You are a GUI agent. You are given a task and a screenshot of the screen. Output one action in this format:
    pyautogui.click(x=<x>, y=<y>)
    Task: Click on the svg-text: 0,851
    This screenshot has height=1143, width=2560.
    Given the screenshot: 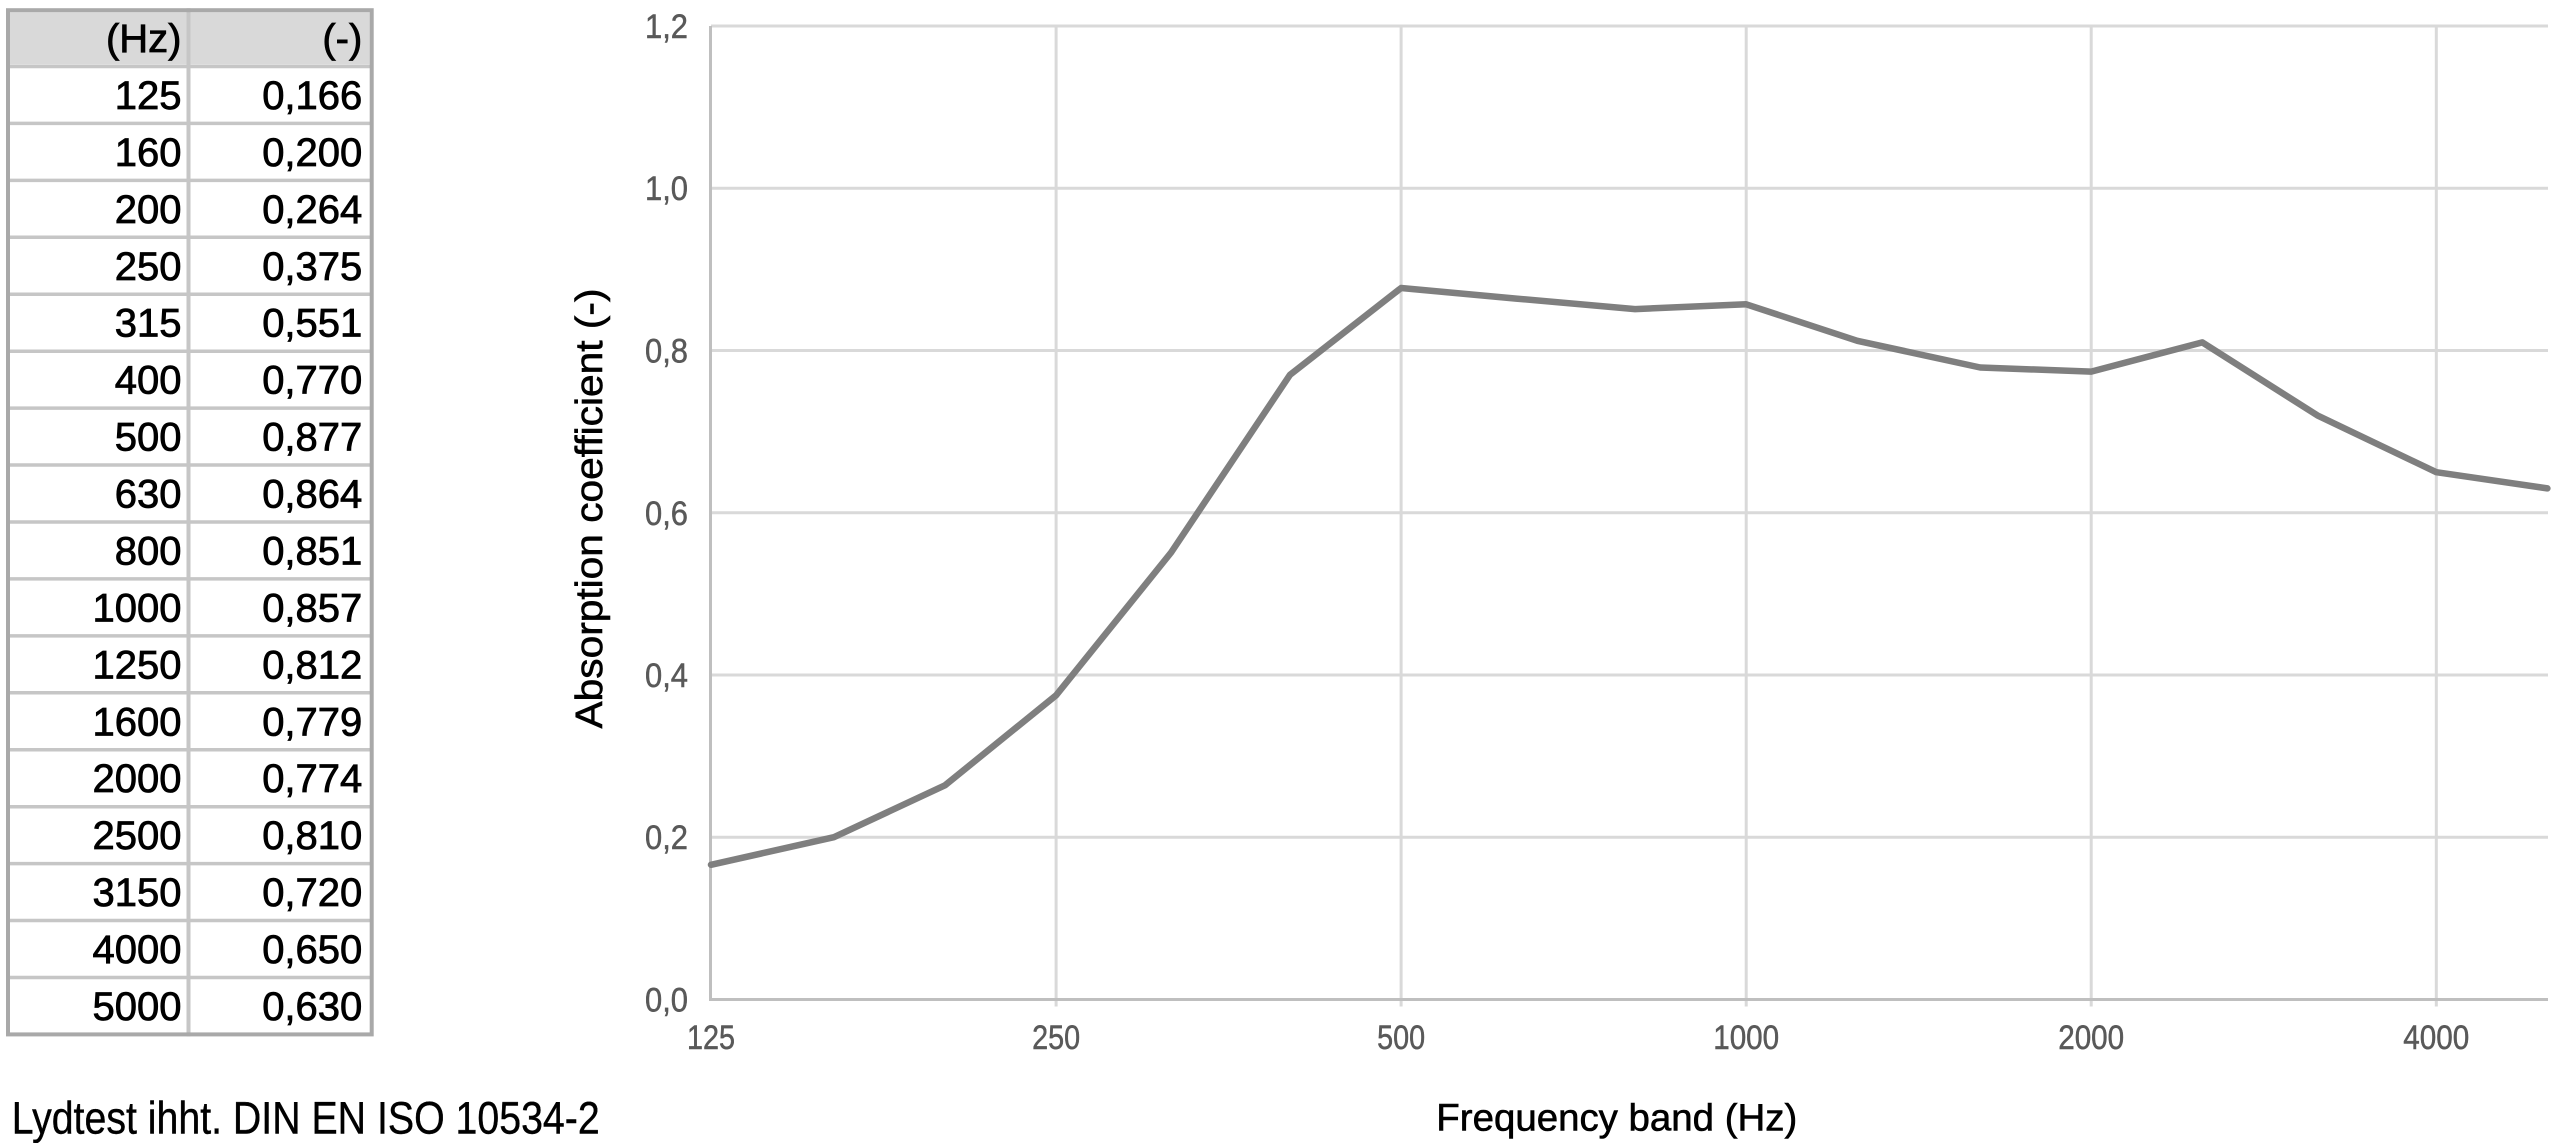 What is the action you would take?
    pyautogui.click(x=312, y=551)
    